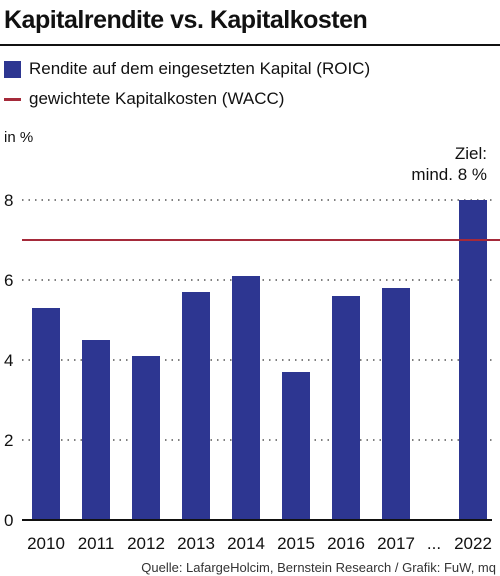 This screenshot has width=500, height=576. I want to click on bar-2017, so click(396, 404).